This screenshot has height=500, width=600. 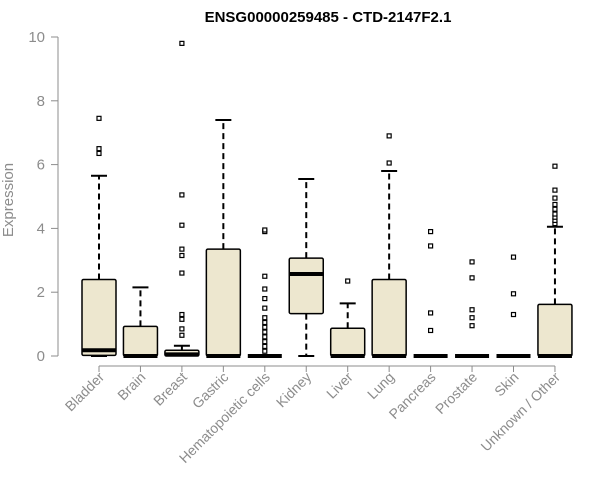 What do you see at coordinates (456, 393) in the screenshot?
I see `x-tick-label: Prostate` at bounding box center [456, 393].